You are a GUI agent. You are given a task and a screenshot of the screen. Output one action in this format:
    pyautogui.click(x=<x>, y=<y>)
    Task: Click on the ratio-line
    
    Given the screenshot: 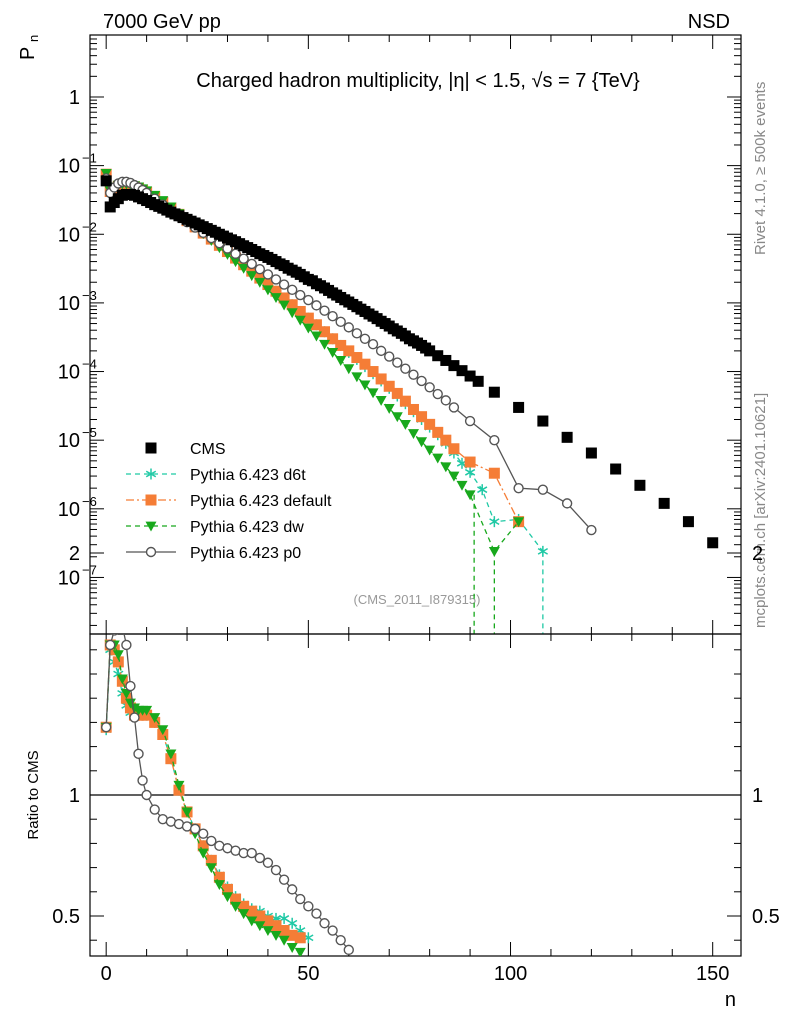 What is the action you would take?
    pyautogui.click(x=207, y=794)
    